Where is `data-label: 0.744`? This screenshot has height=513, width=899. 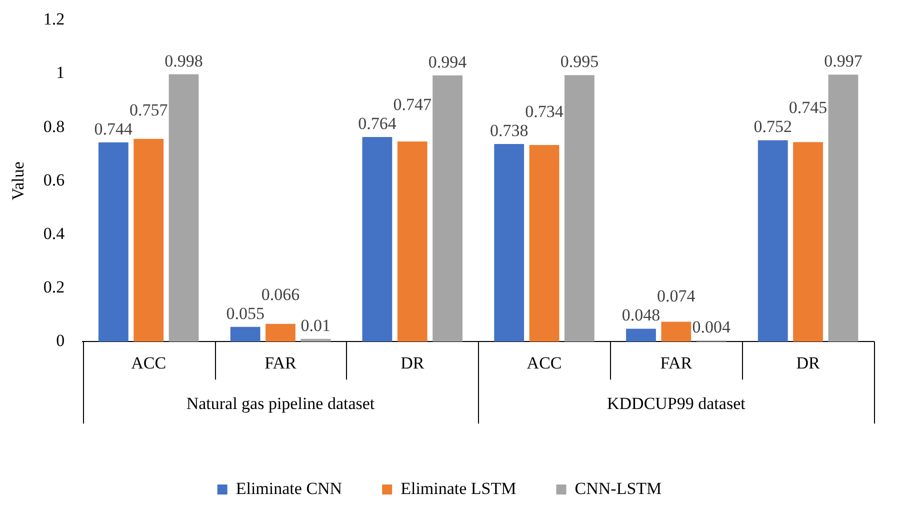
data-label: 0.744 is located at coordinates (114, 128).